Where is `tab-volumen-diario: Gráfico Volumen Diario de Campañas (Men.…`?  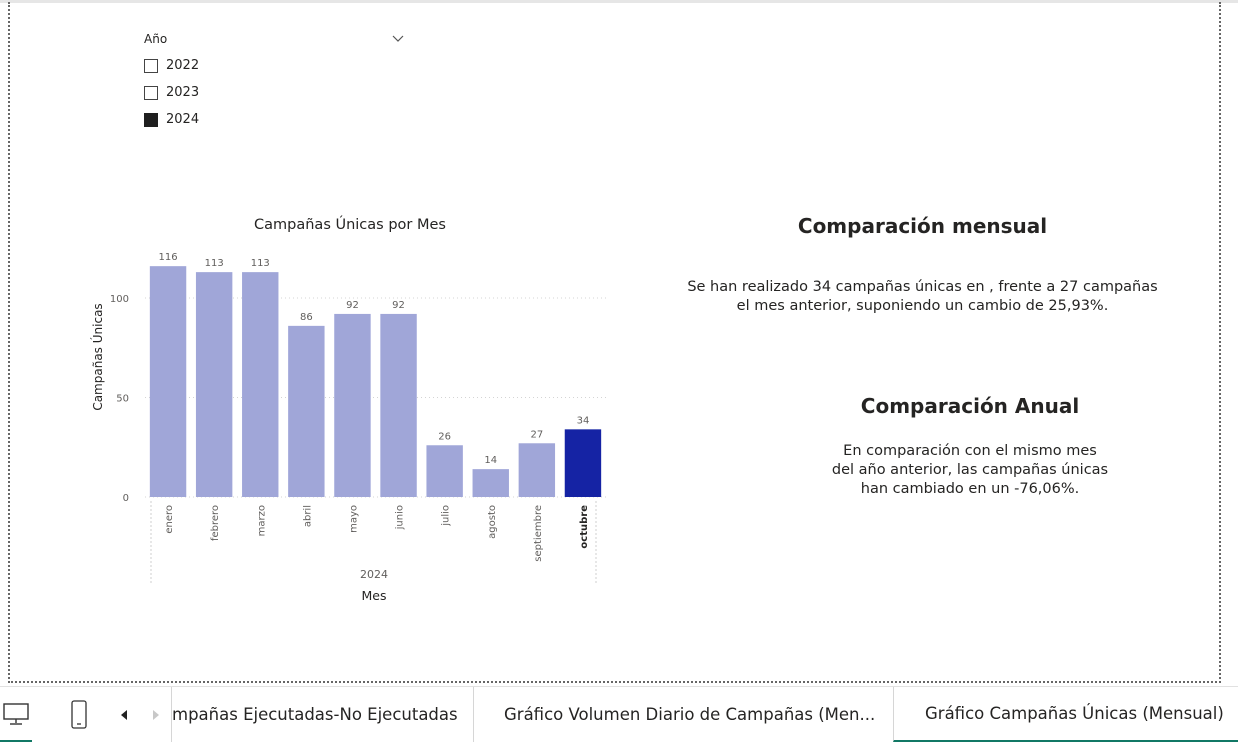
tab-volumen-diario: Gráfico Volumen Diario de Campañas (Men.… is located at coordinates (683, 714).